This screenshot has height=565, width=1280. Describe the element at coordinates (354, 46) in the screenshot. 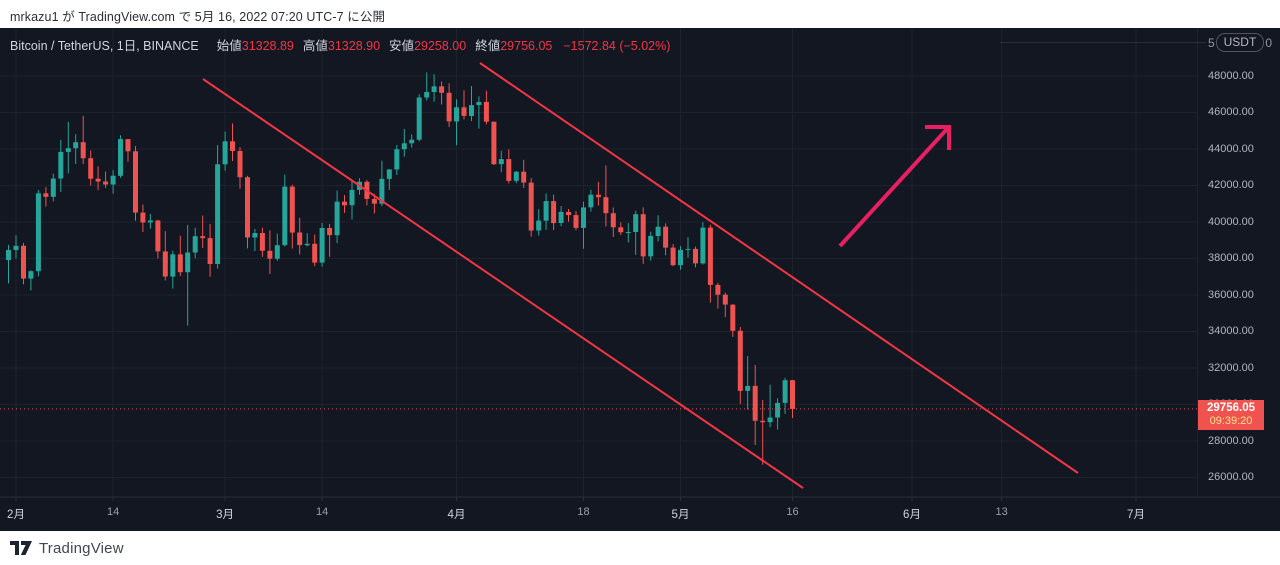

I see `high-value: 31328.90` at that location.